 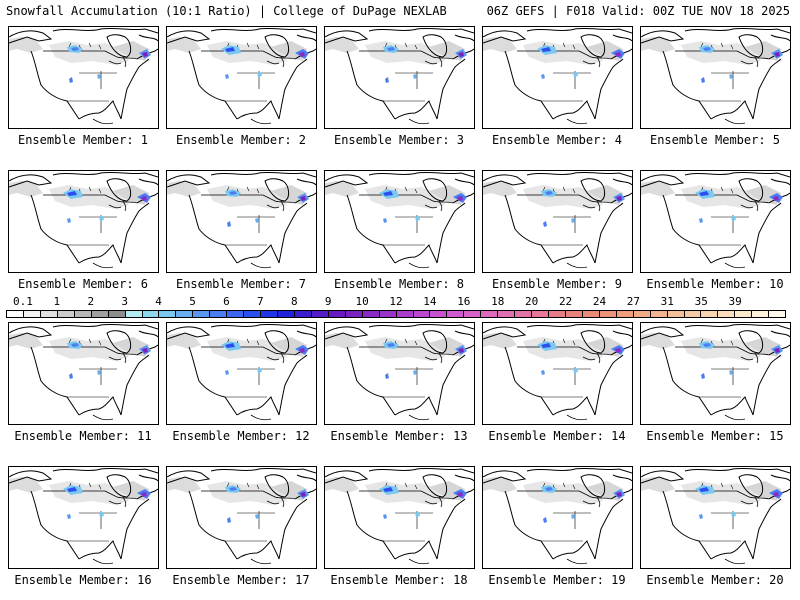 What do you see at coordinates (557, 140) in the screenshot?
I see `ensemble-member-label: Ensemble Member: 4` at bounding box center [557, 140].